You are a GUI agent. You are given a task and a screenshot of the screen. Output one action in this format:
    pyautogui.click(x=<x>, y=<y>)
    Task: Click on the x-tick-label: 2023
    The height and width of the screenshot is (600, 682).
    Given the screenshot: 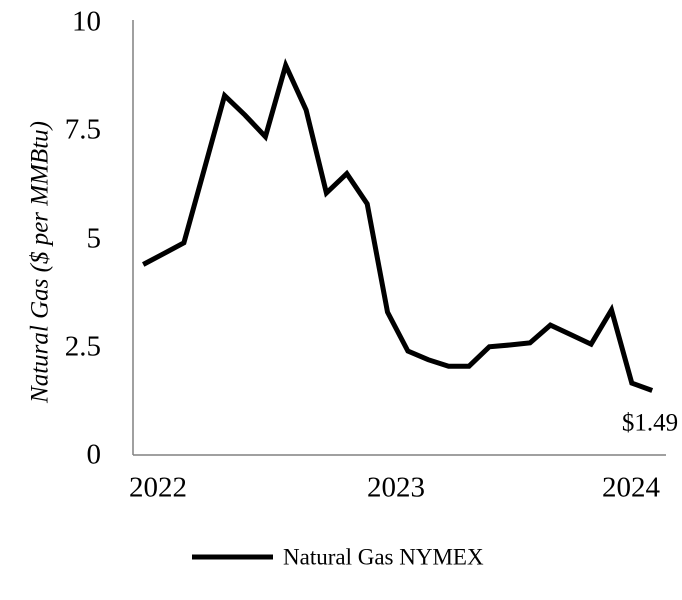 What is the action you would take?
    pyautogui.click(x=396, y=487)
    